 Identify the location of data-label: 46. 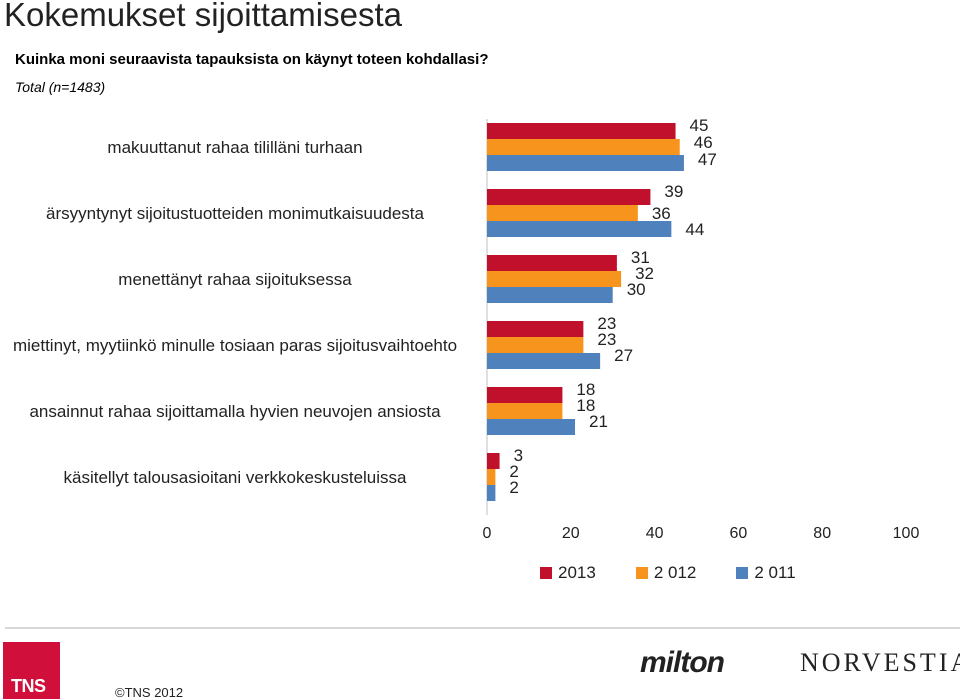
(703, 142).